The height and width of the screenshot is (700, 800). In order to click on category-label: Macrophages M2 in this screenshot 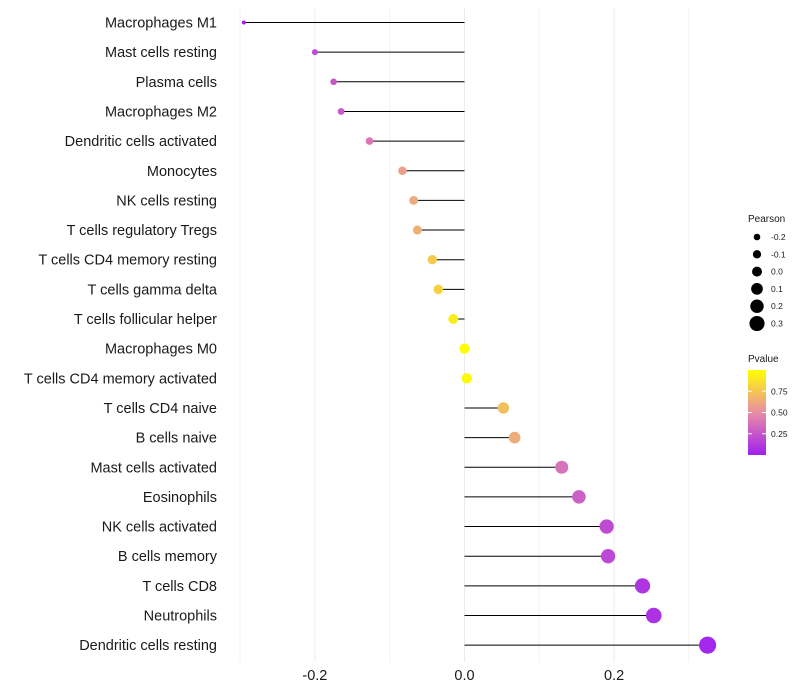, I will do `click(161, 112)`.